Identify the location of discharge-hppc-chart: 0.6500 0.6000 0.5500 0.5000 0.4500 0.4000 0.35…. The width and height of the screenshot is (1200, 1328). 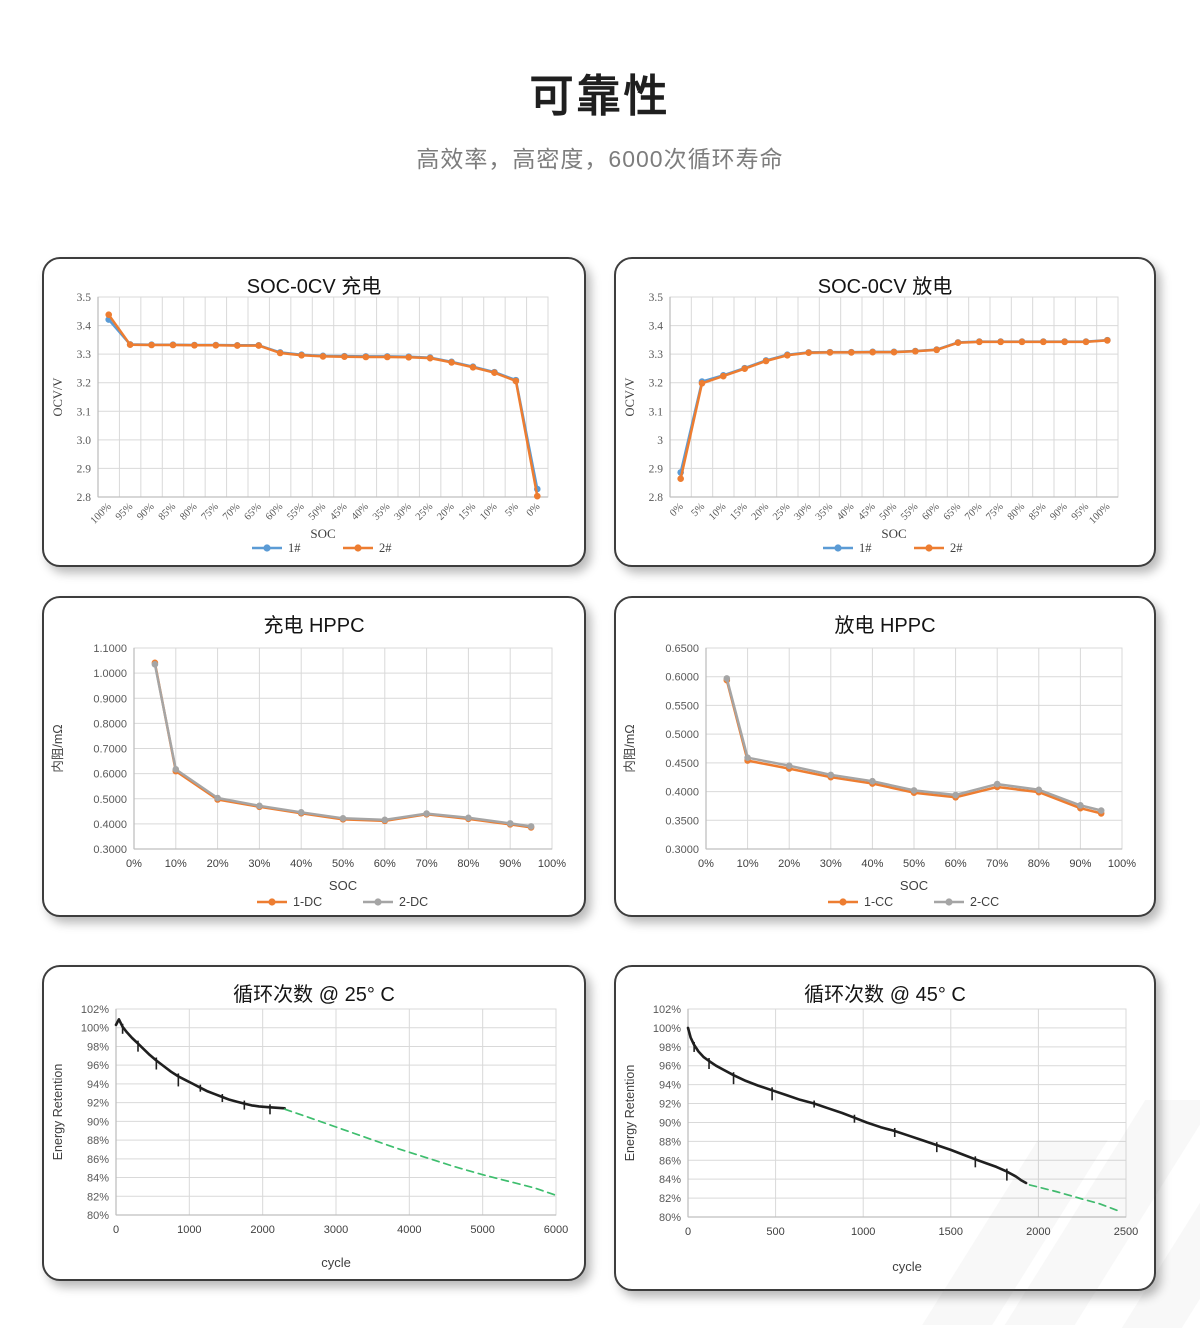
(879, 776).